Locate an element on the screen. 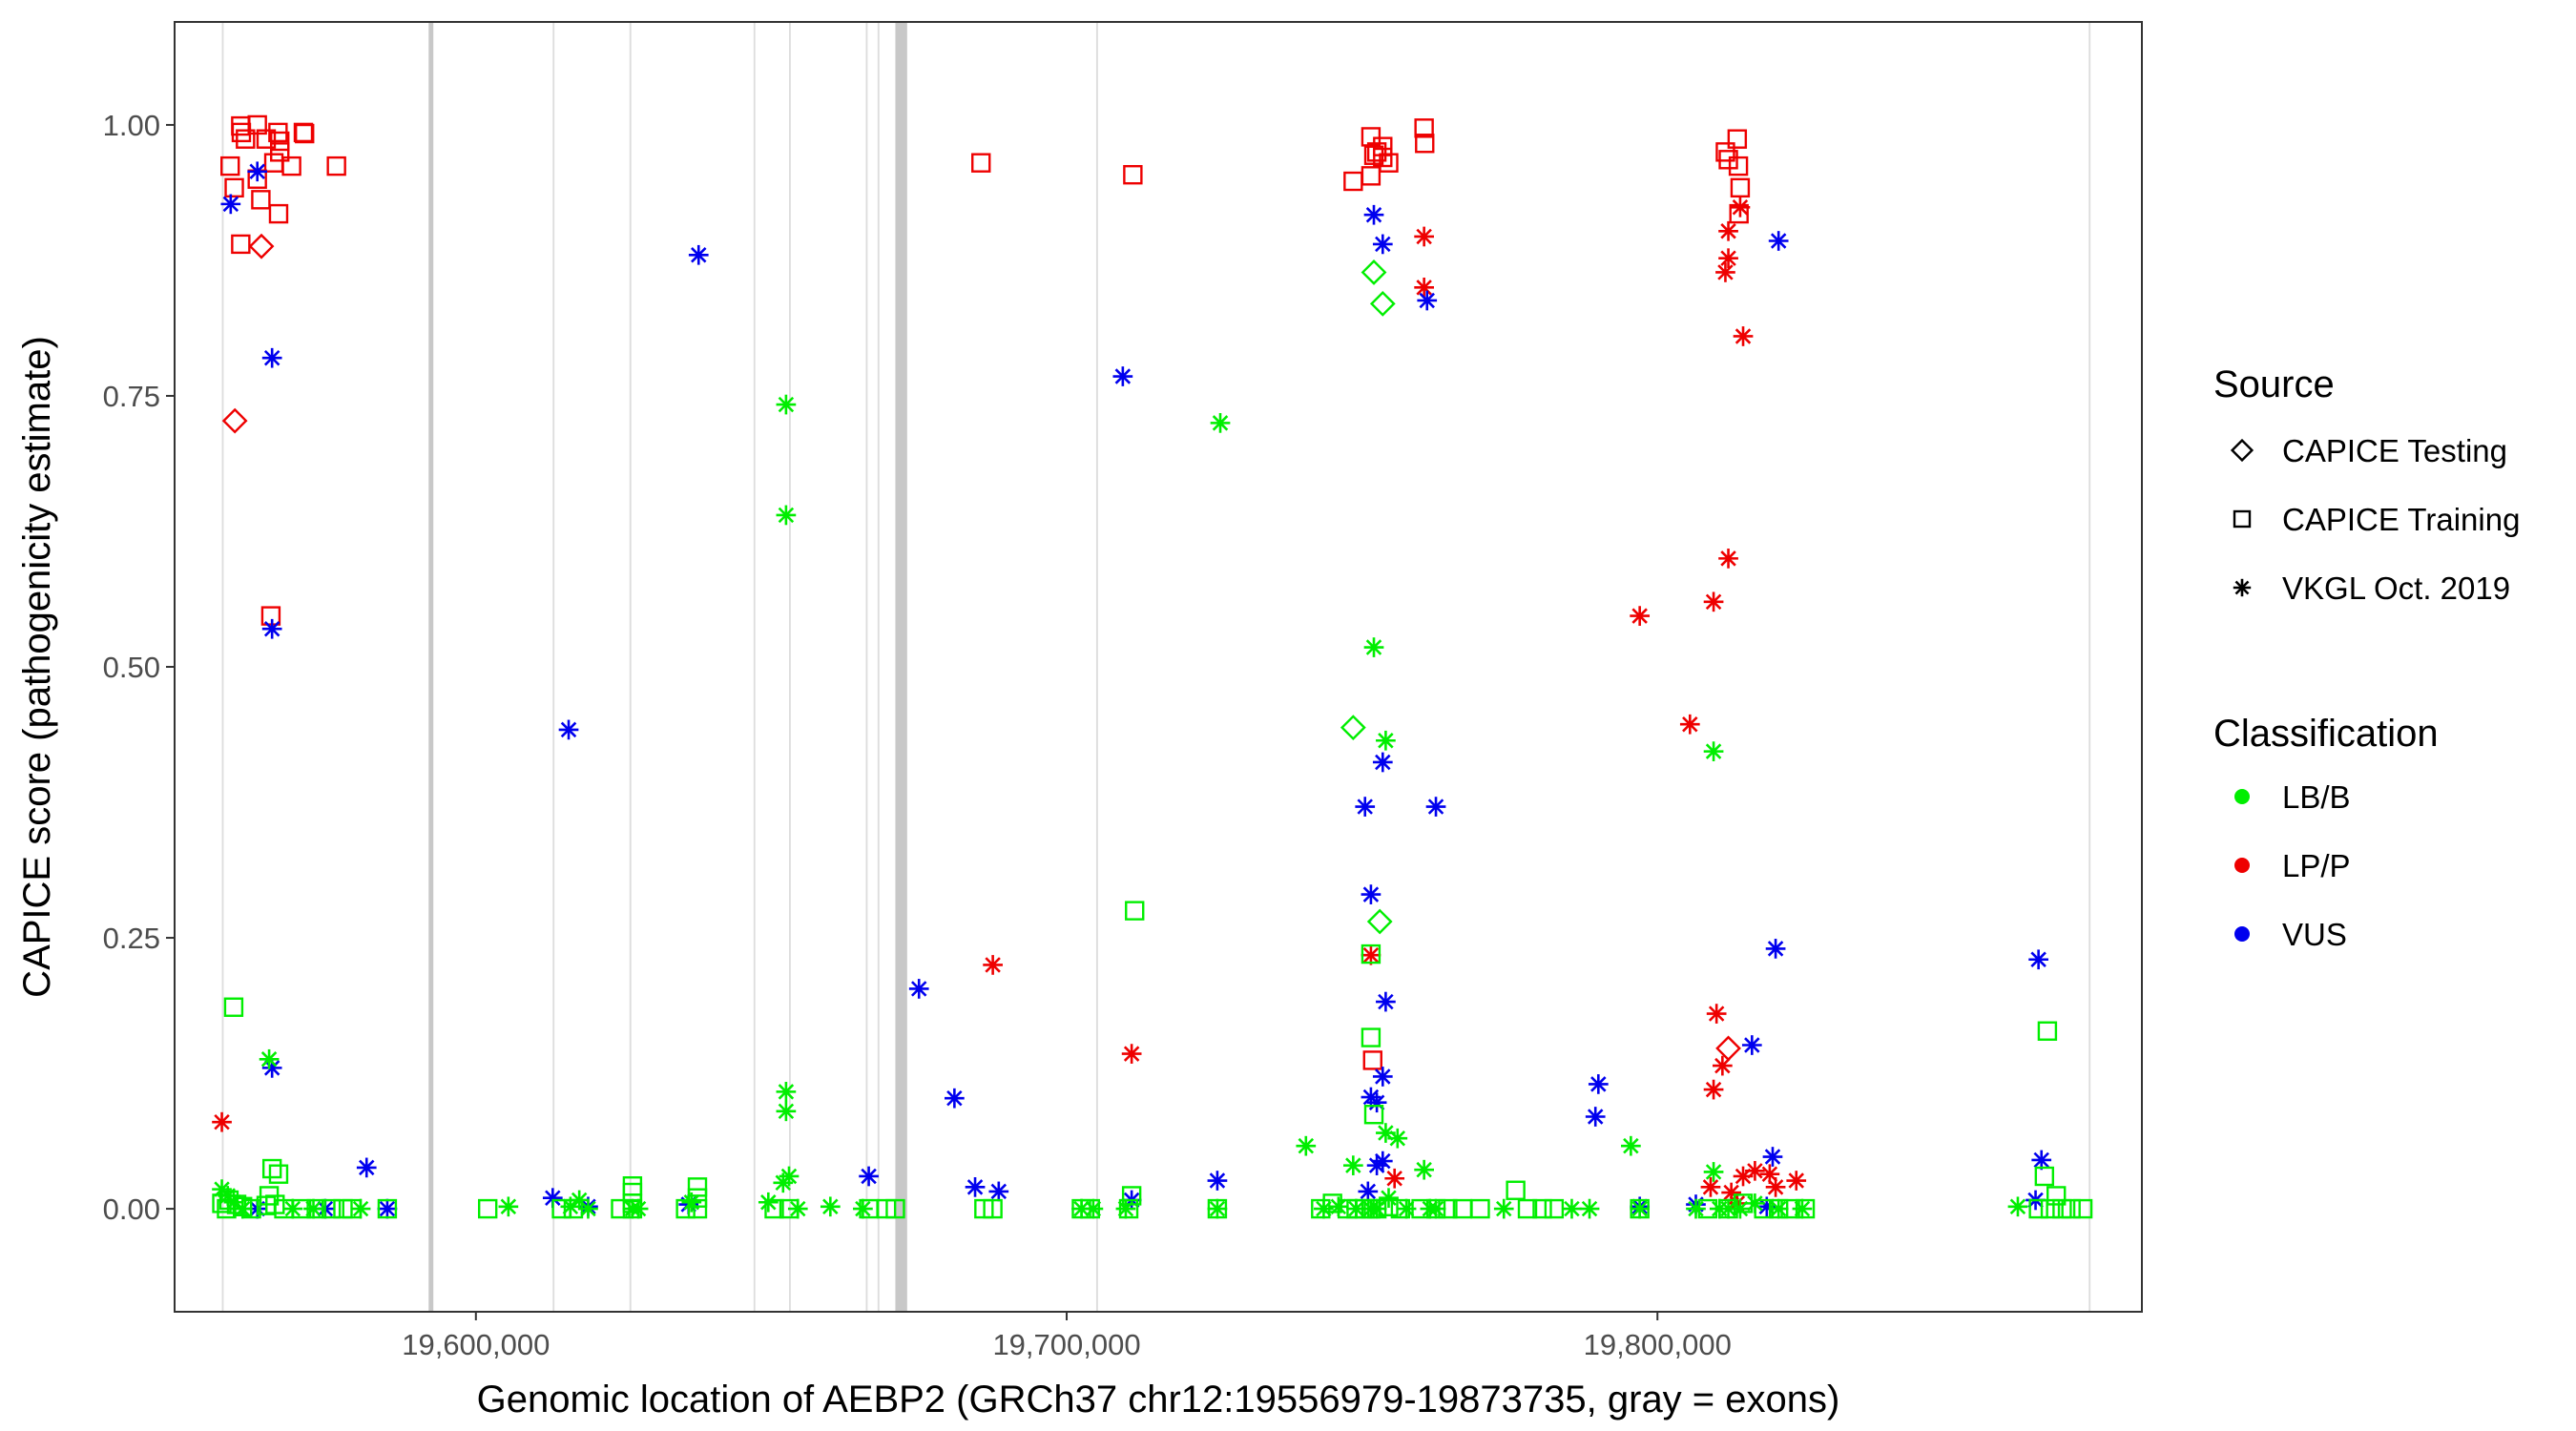 Image resolution: width=2576 pixels, height=1431 pixels. legend-title-source: Source is located at coordinates (2274, 384).